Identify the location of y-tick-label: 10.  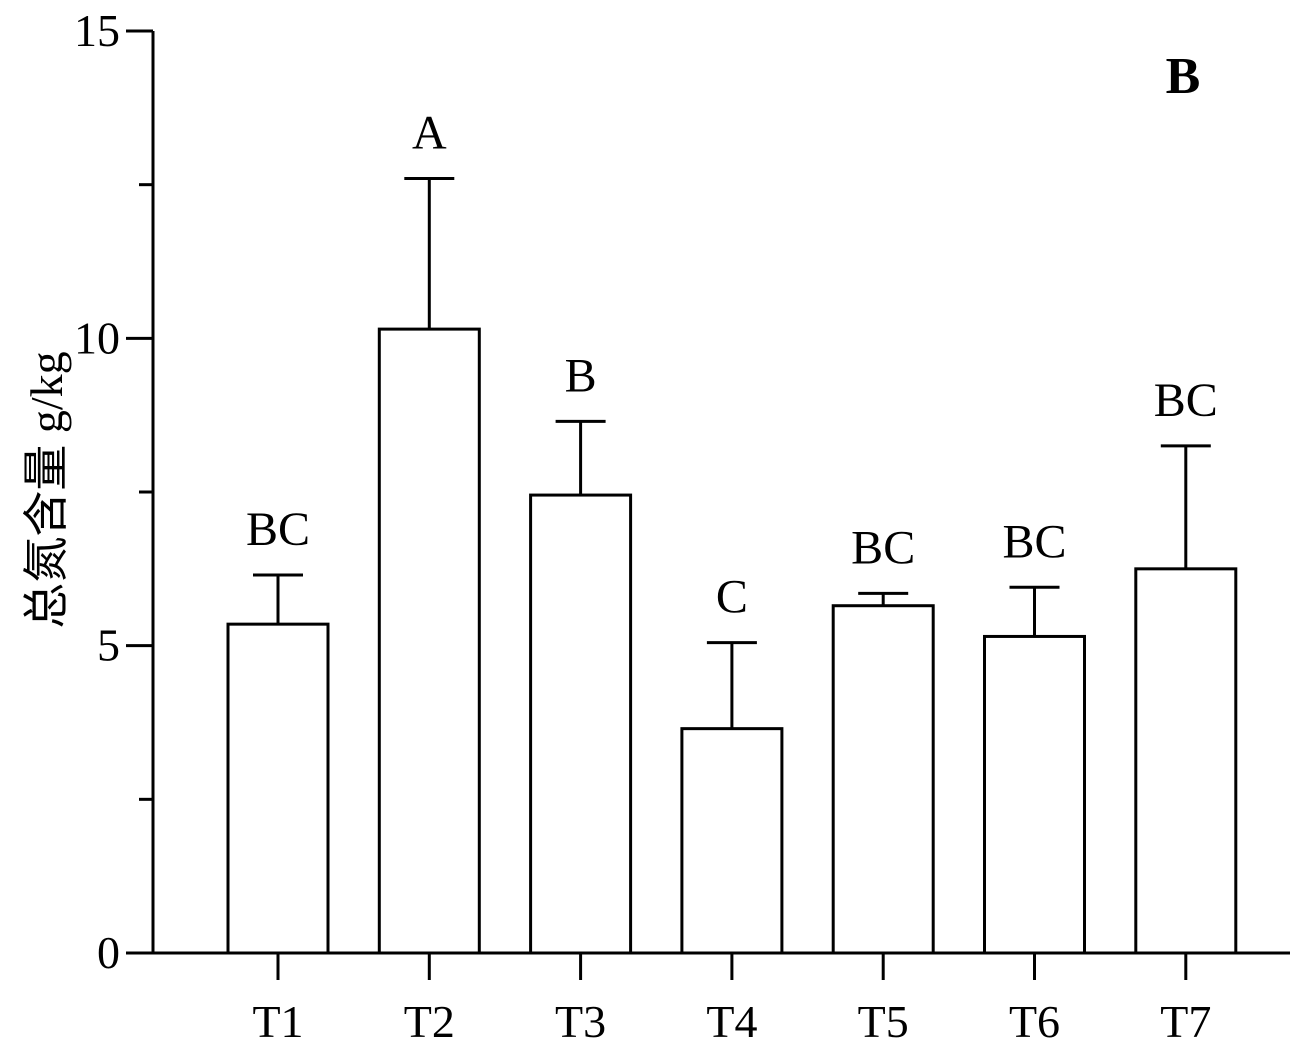
(97, 337).